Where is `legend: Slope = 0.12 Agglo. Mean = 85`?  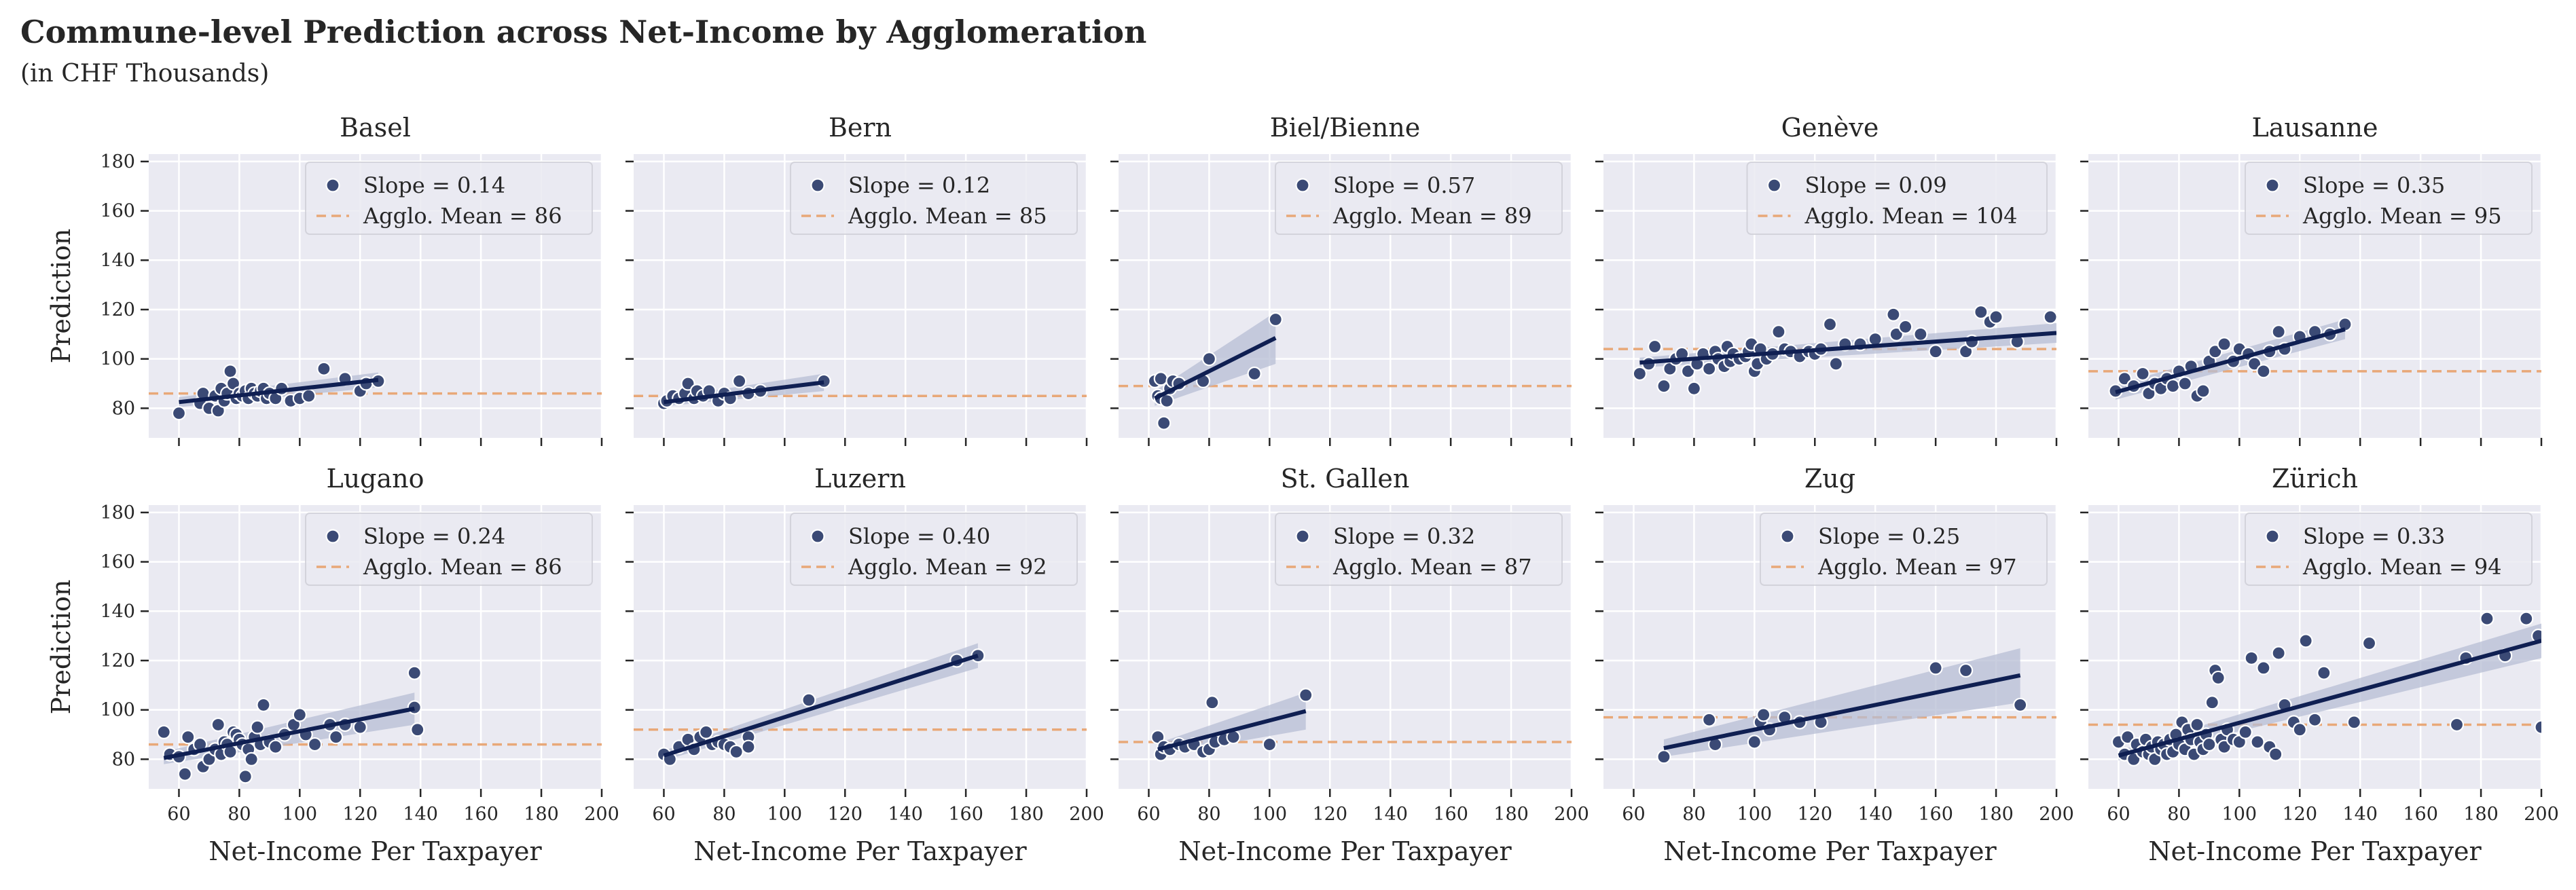 legend: Slope = 0.12 Agglo. Mean = 85 is located at coordinates (934, 199).